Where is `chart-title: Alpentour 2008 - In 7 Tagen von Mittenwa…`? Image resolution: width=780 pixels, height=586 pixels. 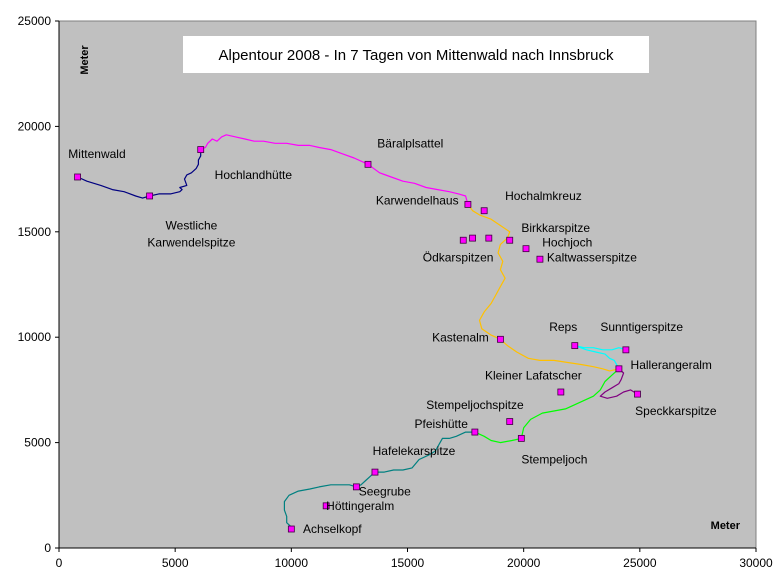
chart-title: Alpentour 2008 - In 7 Tagen von Mittenwa… is located at coordinates (416, 55).